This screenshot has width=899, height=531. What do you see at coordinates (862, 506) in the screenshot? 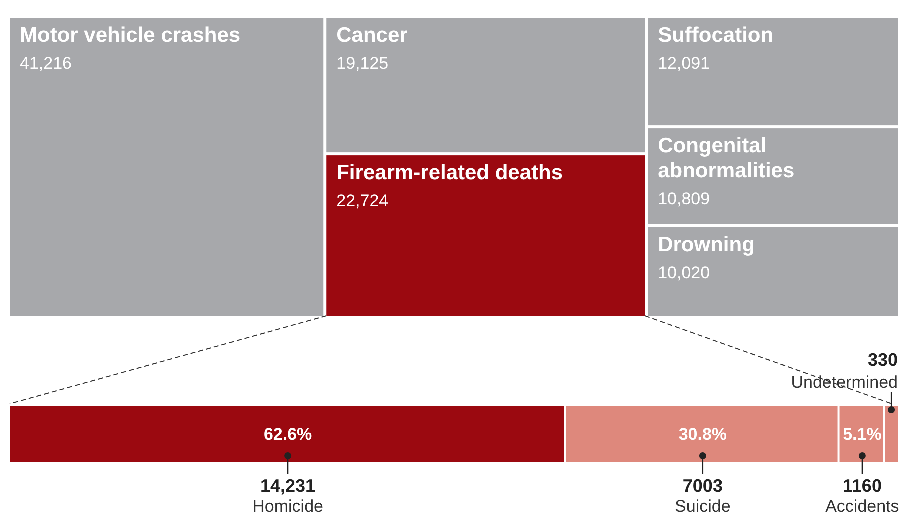
I see `text: Accidents` at bounding box center [862, 506].